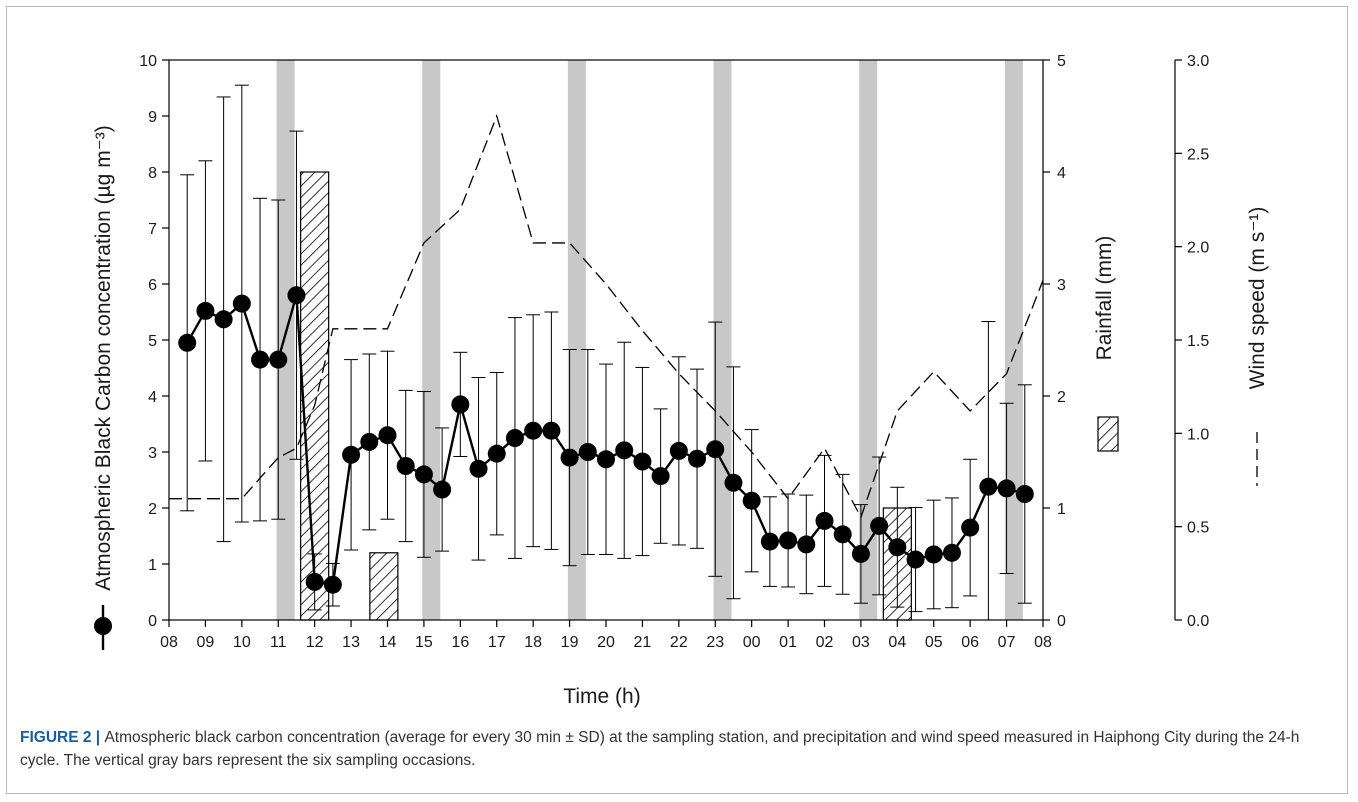  What do you see at coordinates (825, 642) in the screenshot?
I see `x-tick-label-18: 02` at bounding box center [825, 642].